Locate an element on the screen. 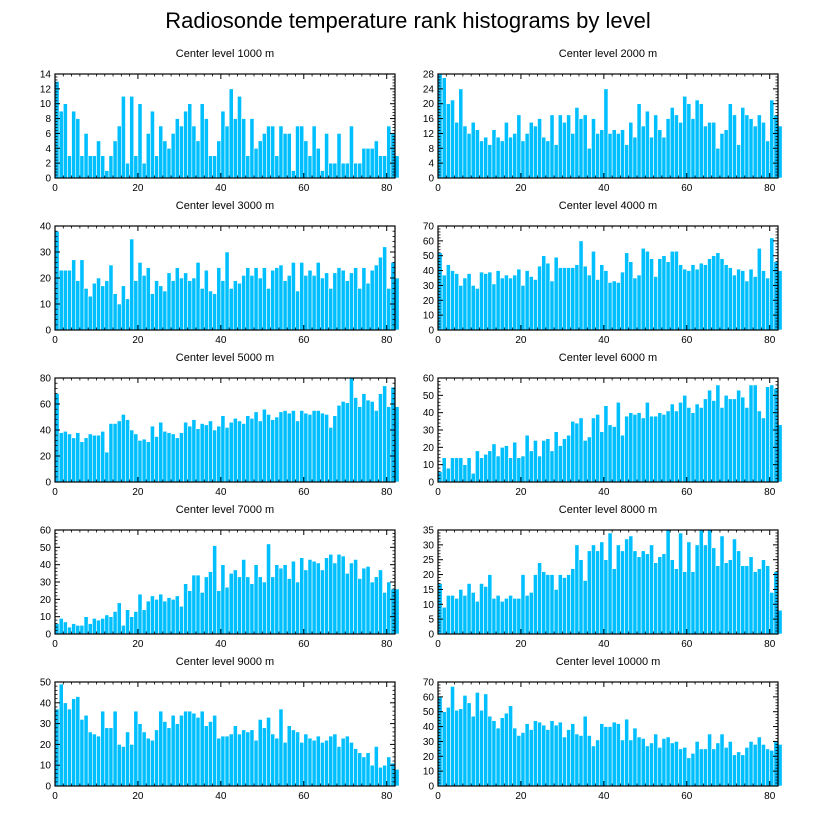 The image size is (816, 824). x-tick-label: 60 is located at coordinates (304, 644).